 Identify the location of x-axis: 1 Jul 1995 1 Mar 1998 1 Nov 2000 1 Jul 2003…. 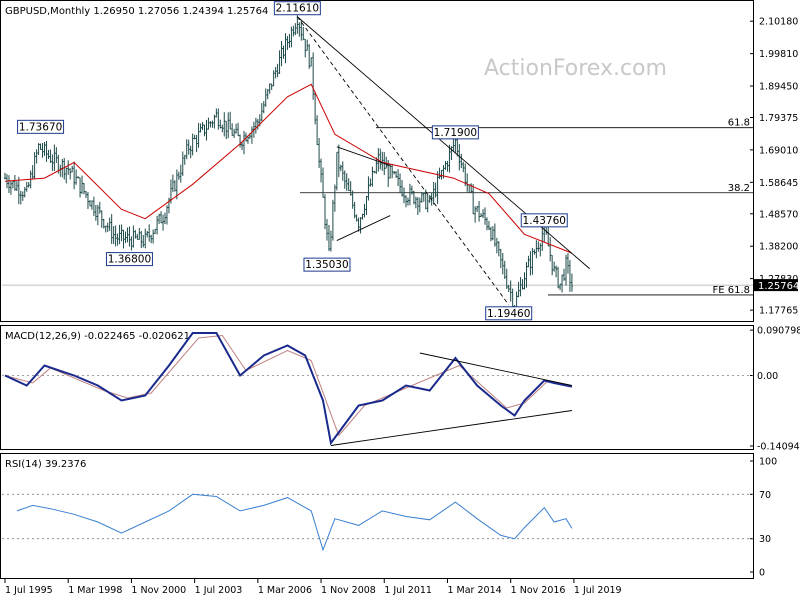
(313, 587).